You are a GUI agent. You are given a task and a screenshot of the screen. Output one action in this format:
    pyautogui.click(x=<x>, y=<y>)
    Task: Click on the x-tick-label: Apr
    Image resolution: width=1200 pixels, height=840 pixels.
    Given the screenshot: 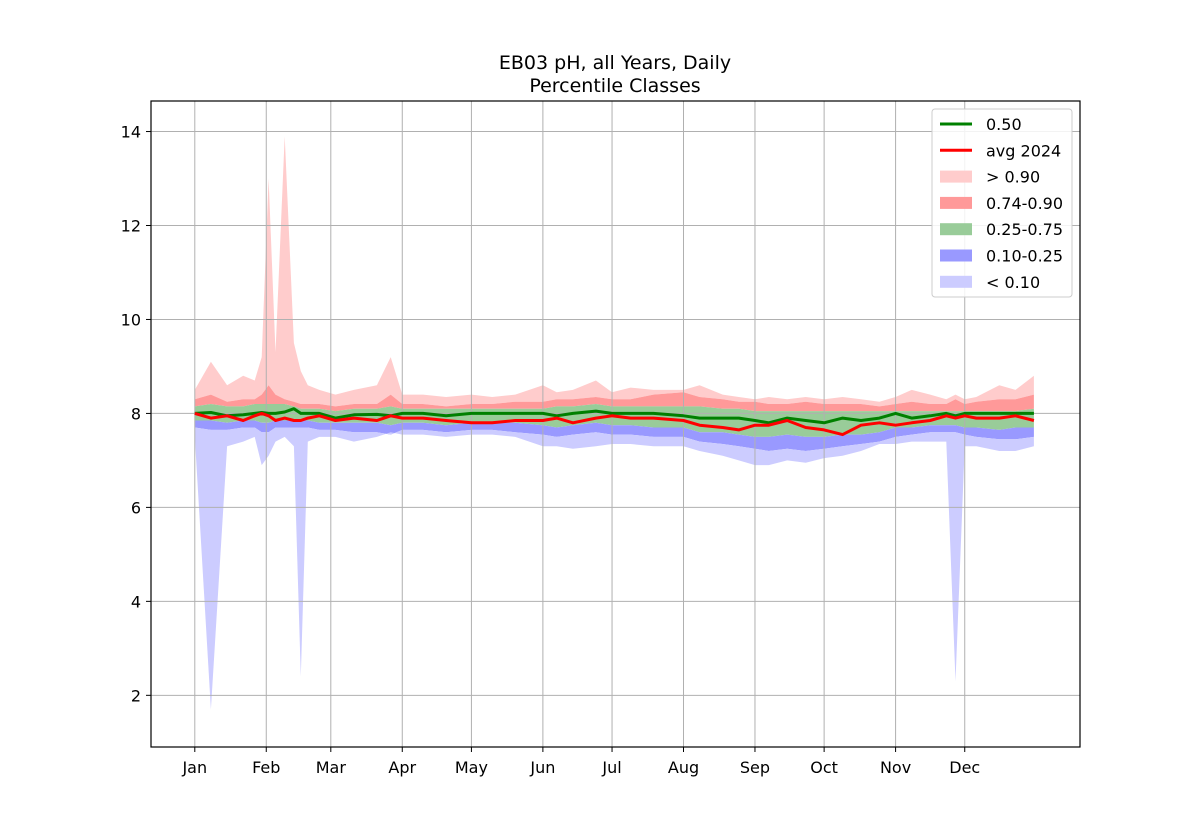 What is the action you would take?
    pyautogui.click(x=402, y=767)
    